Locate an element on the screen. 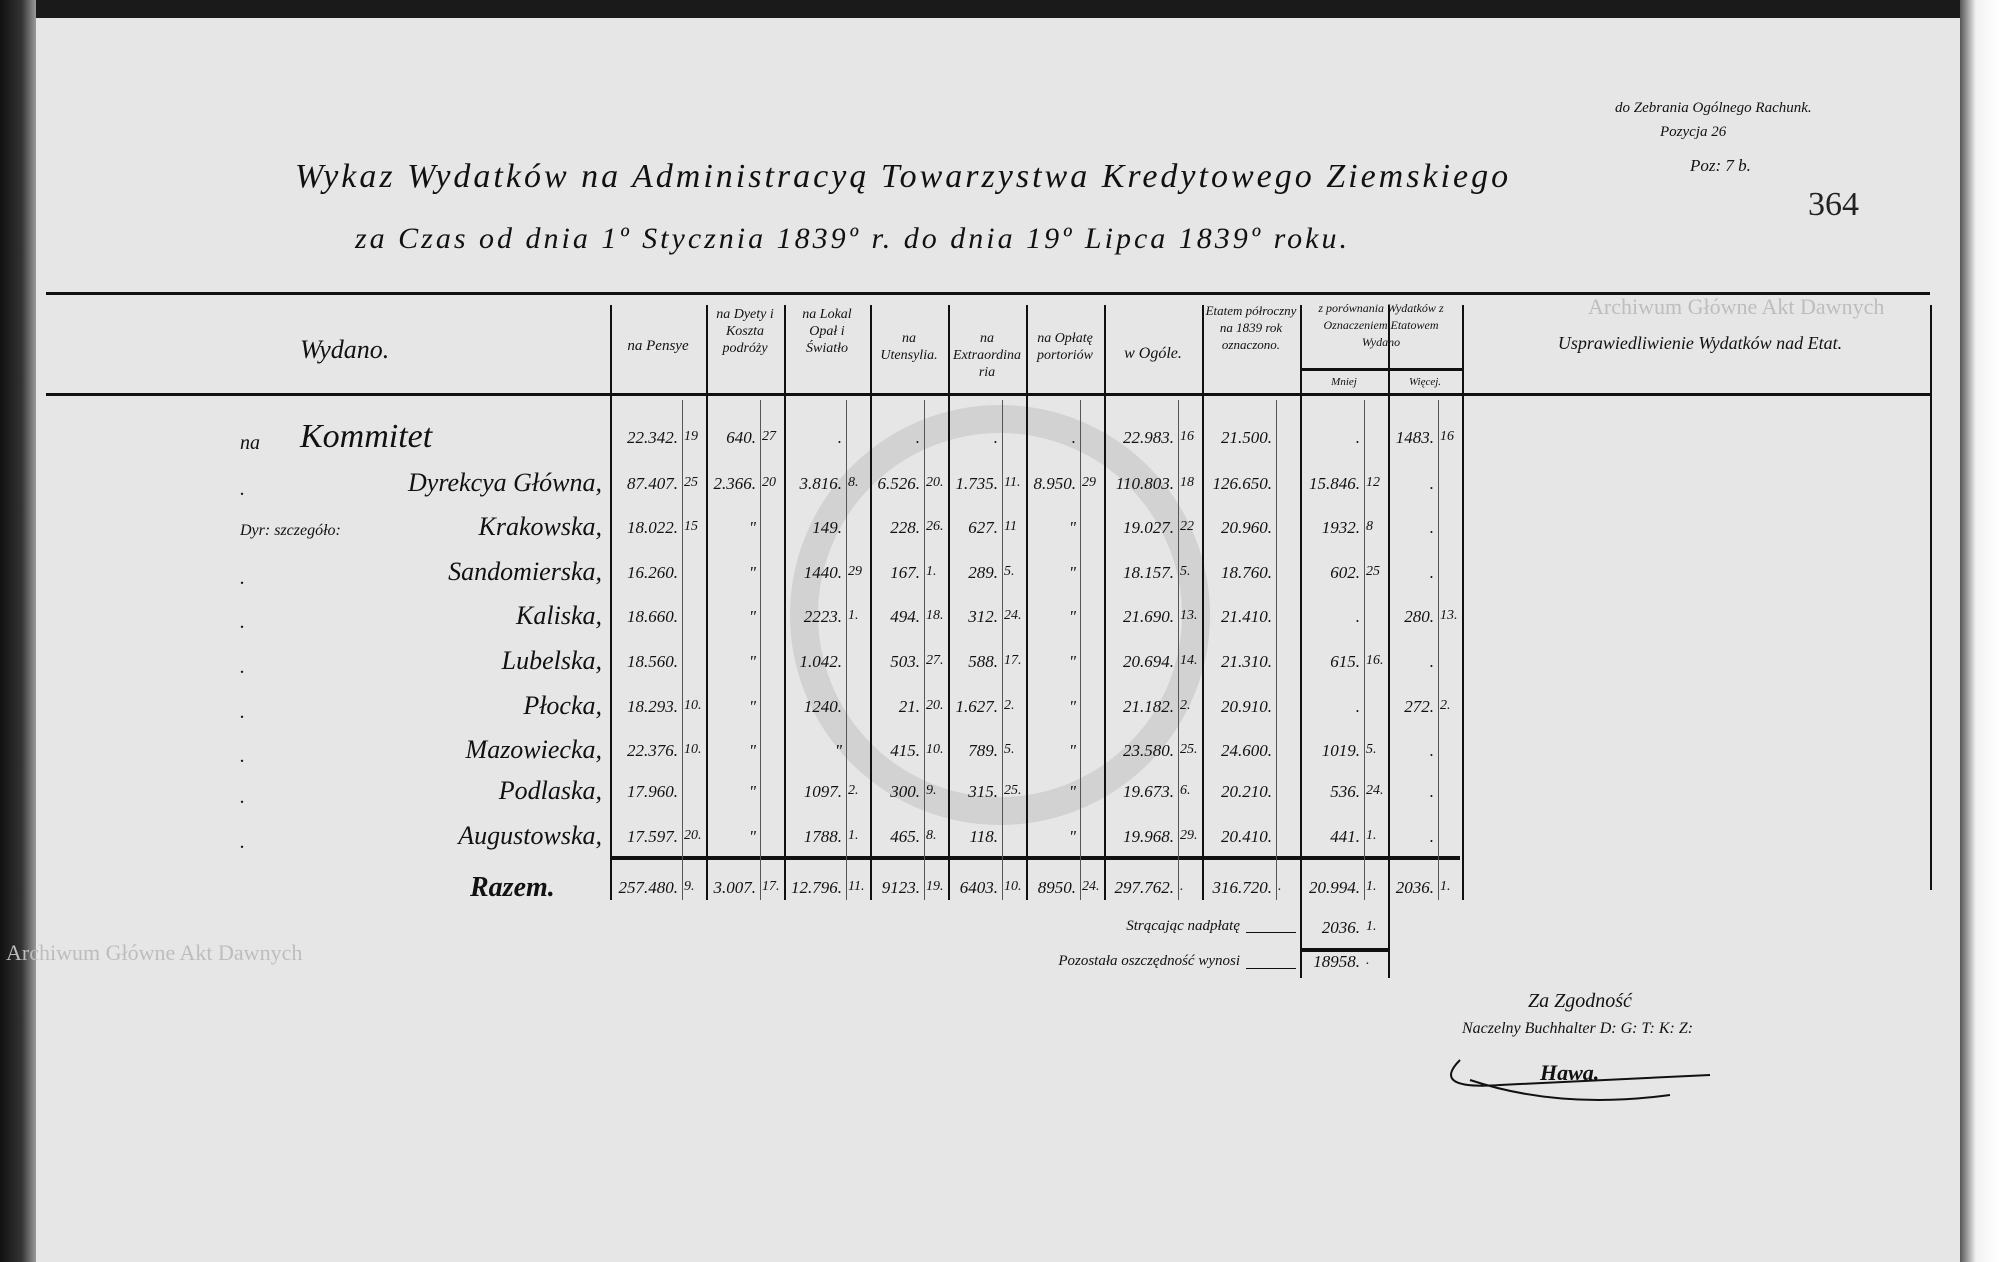 The width and height of the screenshot is (2000, 1262). table-cell-value: 19.027. is located at coordinates (1148, 527).